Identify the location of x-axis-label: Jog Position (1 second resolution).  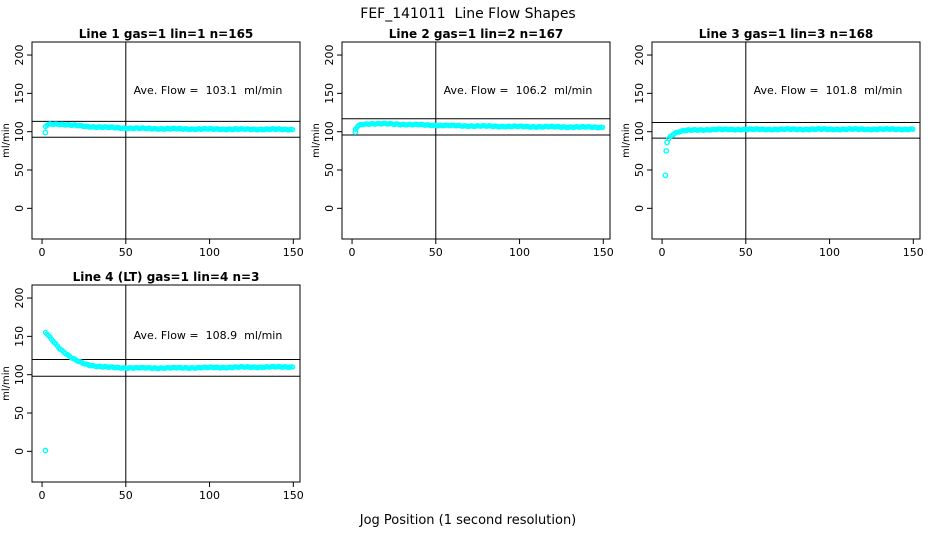
(468, 520).